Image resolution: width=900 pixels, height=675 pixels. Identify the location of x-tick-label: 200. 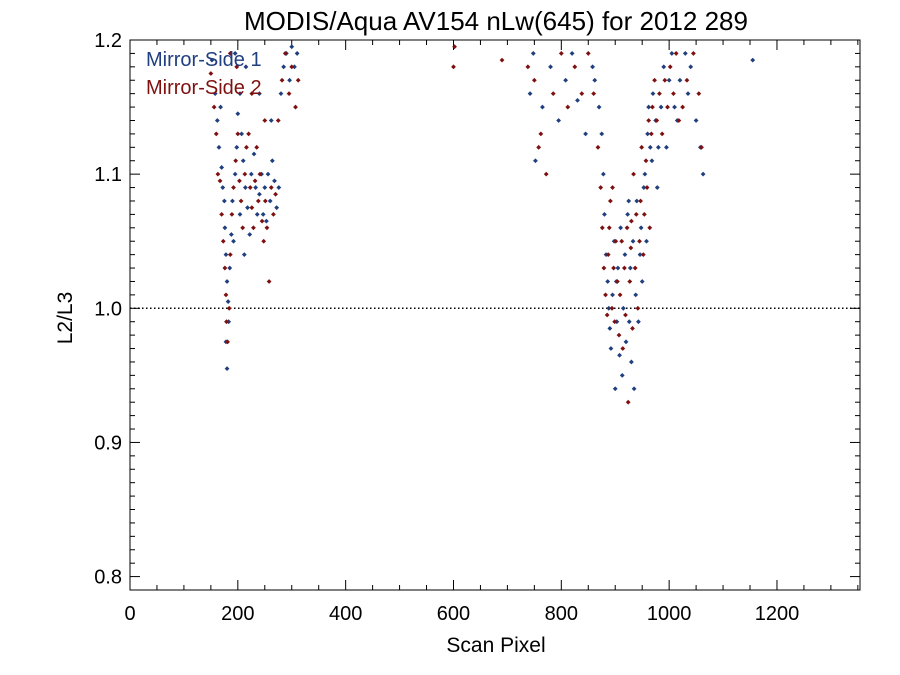
(237, 614).